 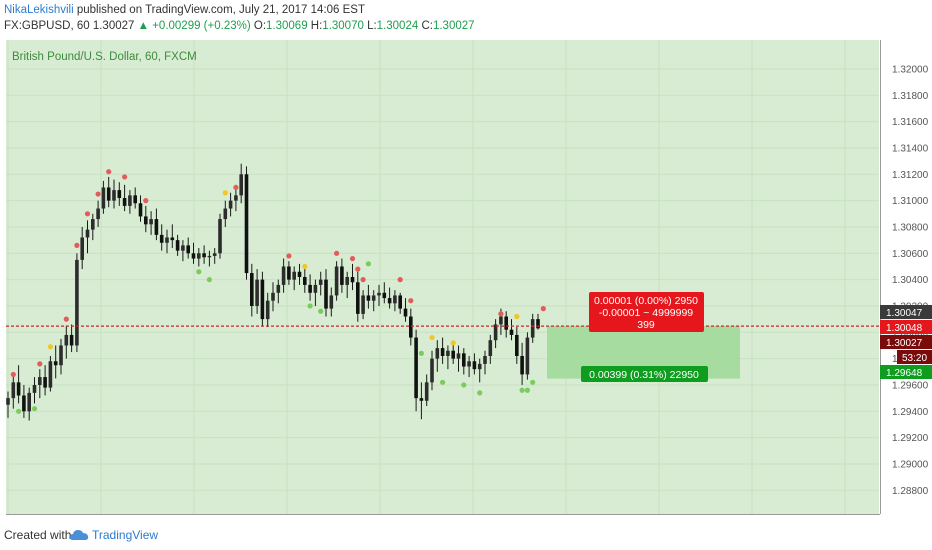 What do you see at coordinates (79, 535) in the screenshot?
I see `tradingview-cloud-icon` at bounding box center [79, 535].